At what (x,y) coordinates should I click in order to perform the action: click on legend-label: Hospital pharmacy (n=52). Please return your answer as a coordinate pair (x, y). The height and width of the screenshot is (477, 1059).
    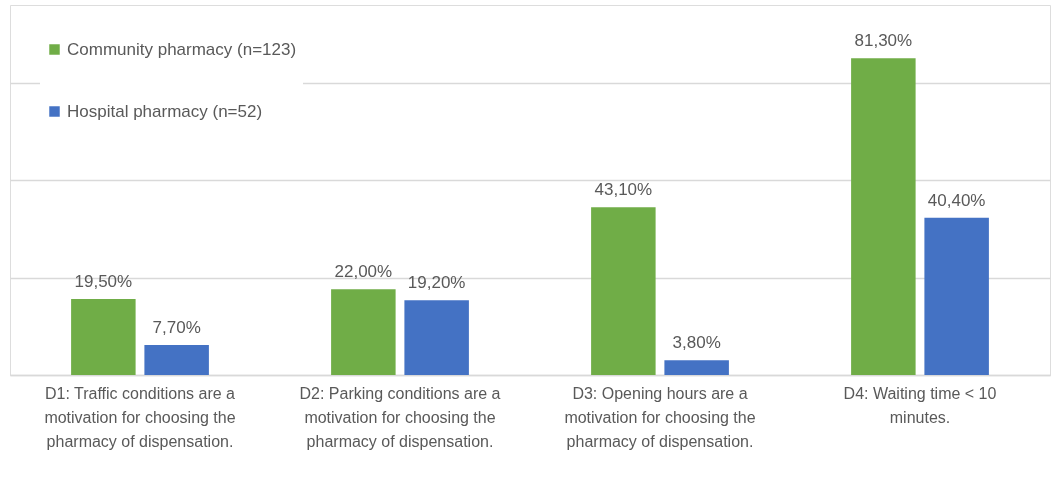
    Looking at the image, I should click on (165, 111).